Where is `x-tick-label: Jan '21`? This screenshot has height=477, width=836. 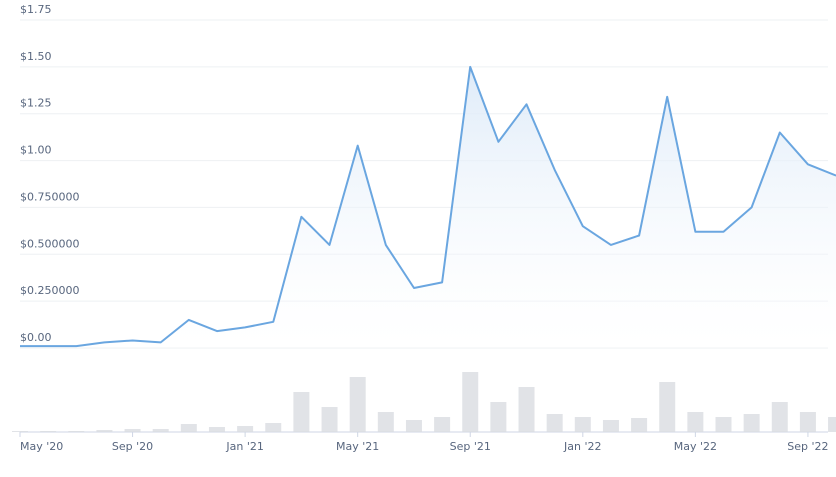 x-tick-label: Jan '21 is located at coordinates (244, 446).